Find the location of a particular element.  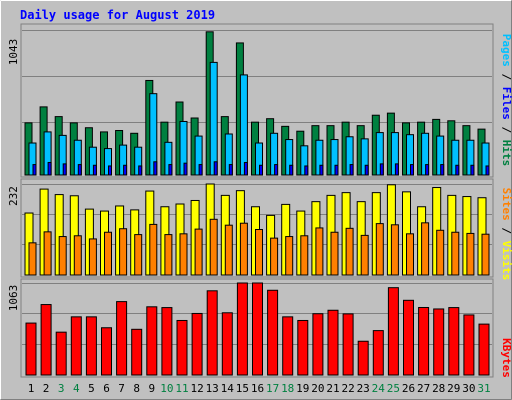

x-label-day-23: 23 is located at coordinates (363, 388).